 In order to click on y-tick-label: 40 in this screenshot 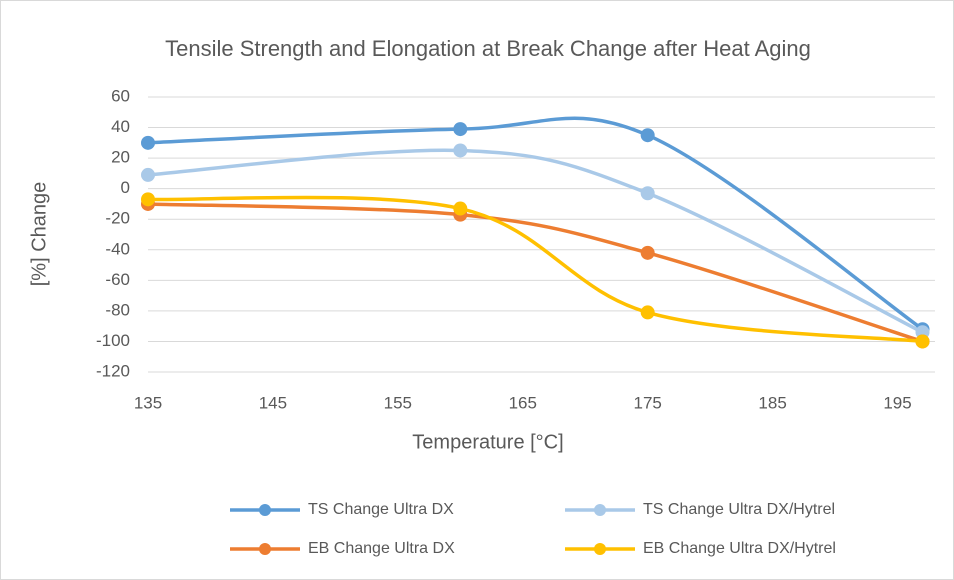, I will do `click(120, 126)`.